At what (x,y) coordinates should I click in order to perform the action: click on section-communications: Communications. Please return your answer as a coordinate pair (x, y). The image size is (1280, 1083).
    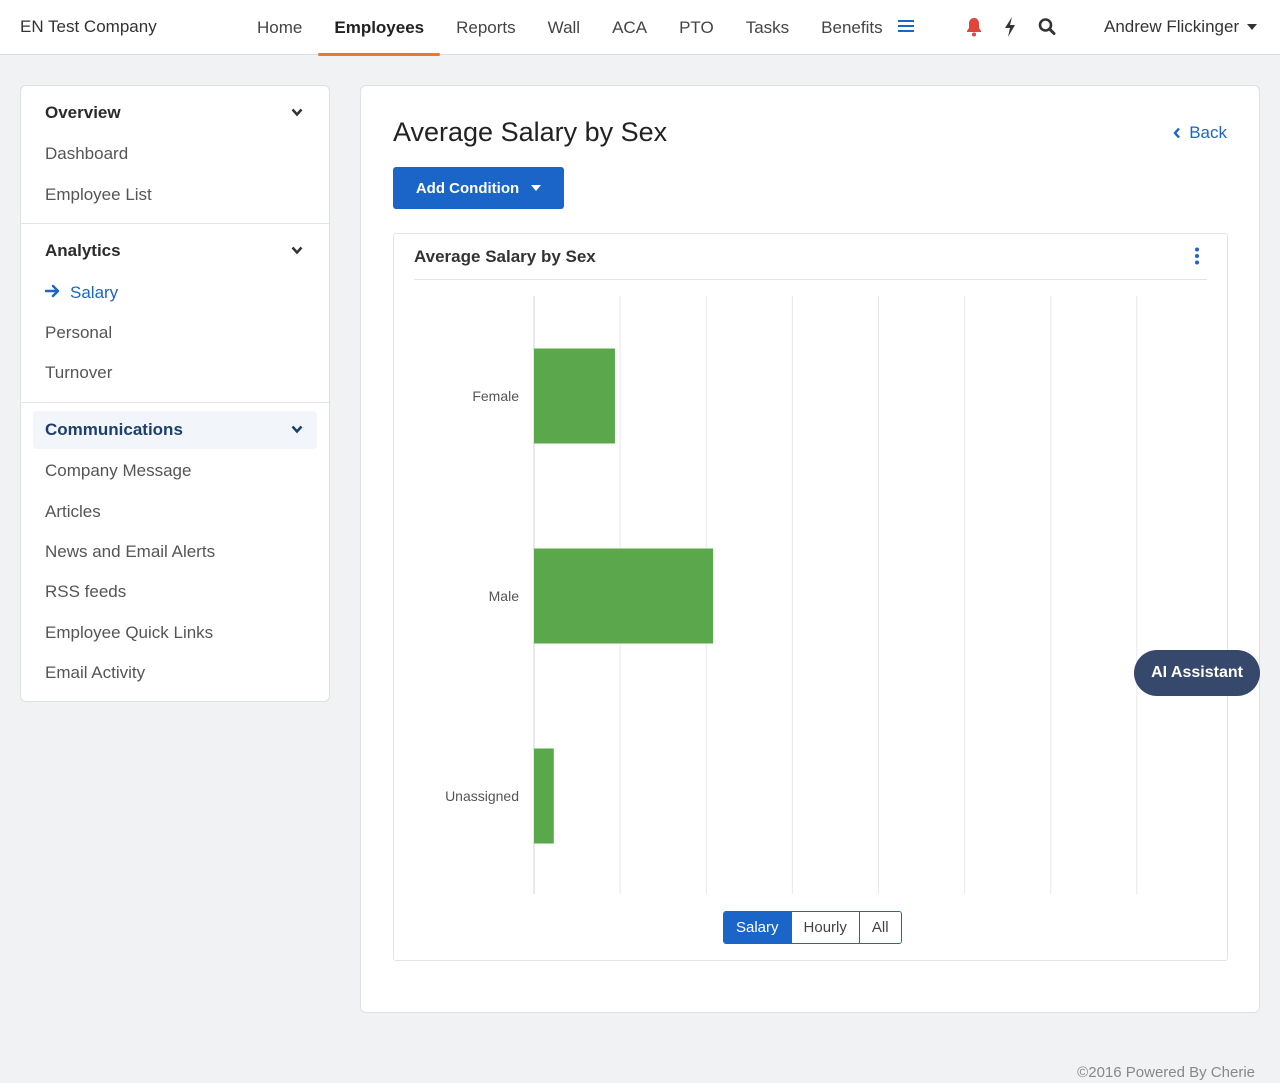
    Looking at the image, I should click on (175, 430).